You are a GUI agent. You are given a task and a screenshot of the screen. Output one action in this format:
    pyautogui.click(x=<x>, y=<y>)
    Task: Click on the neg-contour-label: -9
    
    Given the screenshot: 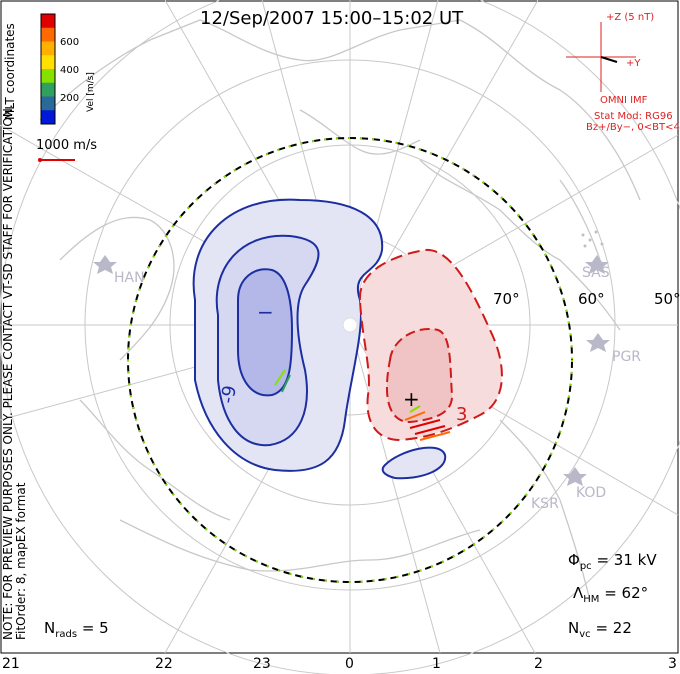 What is the action you would take?
    pyautogui.click(x=229, y=394)
    